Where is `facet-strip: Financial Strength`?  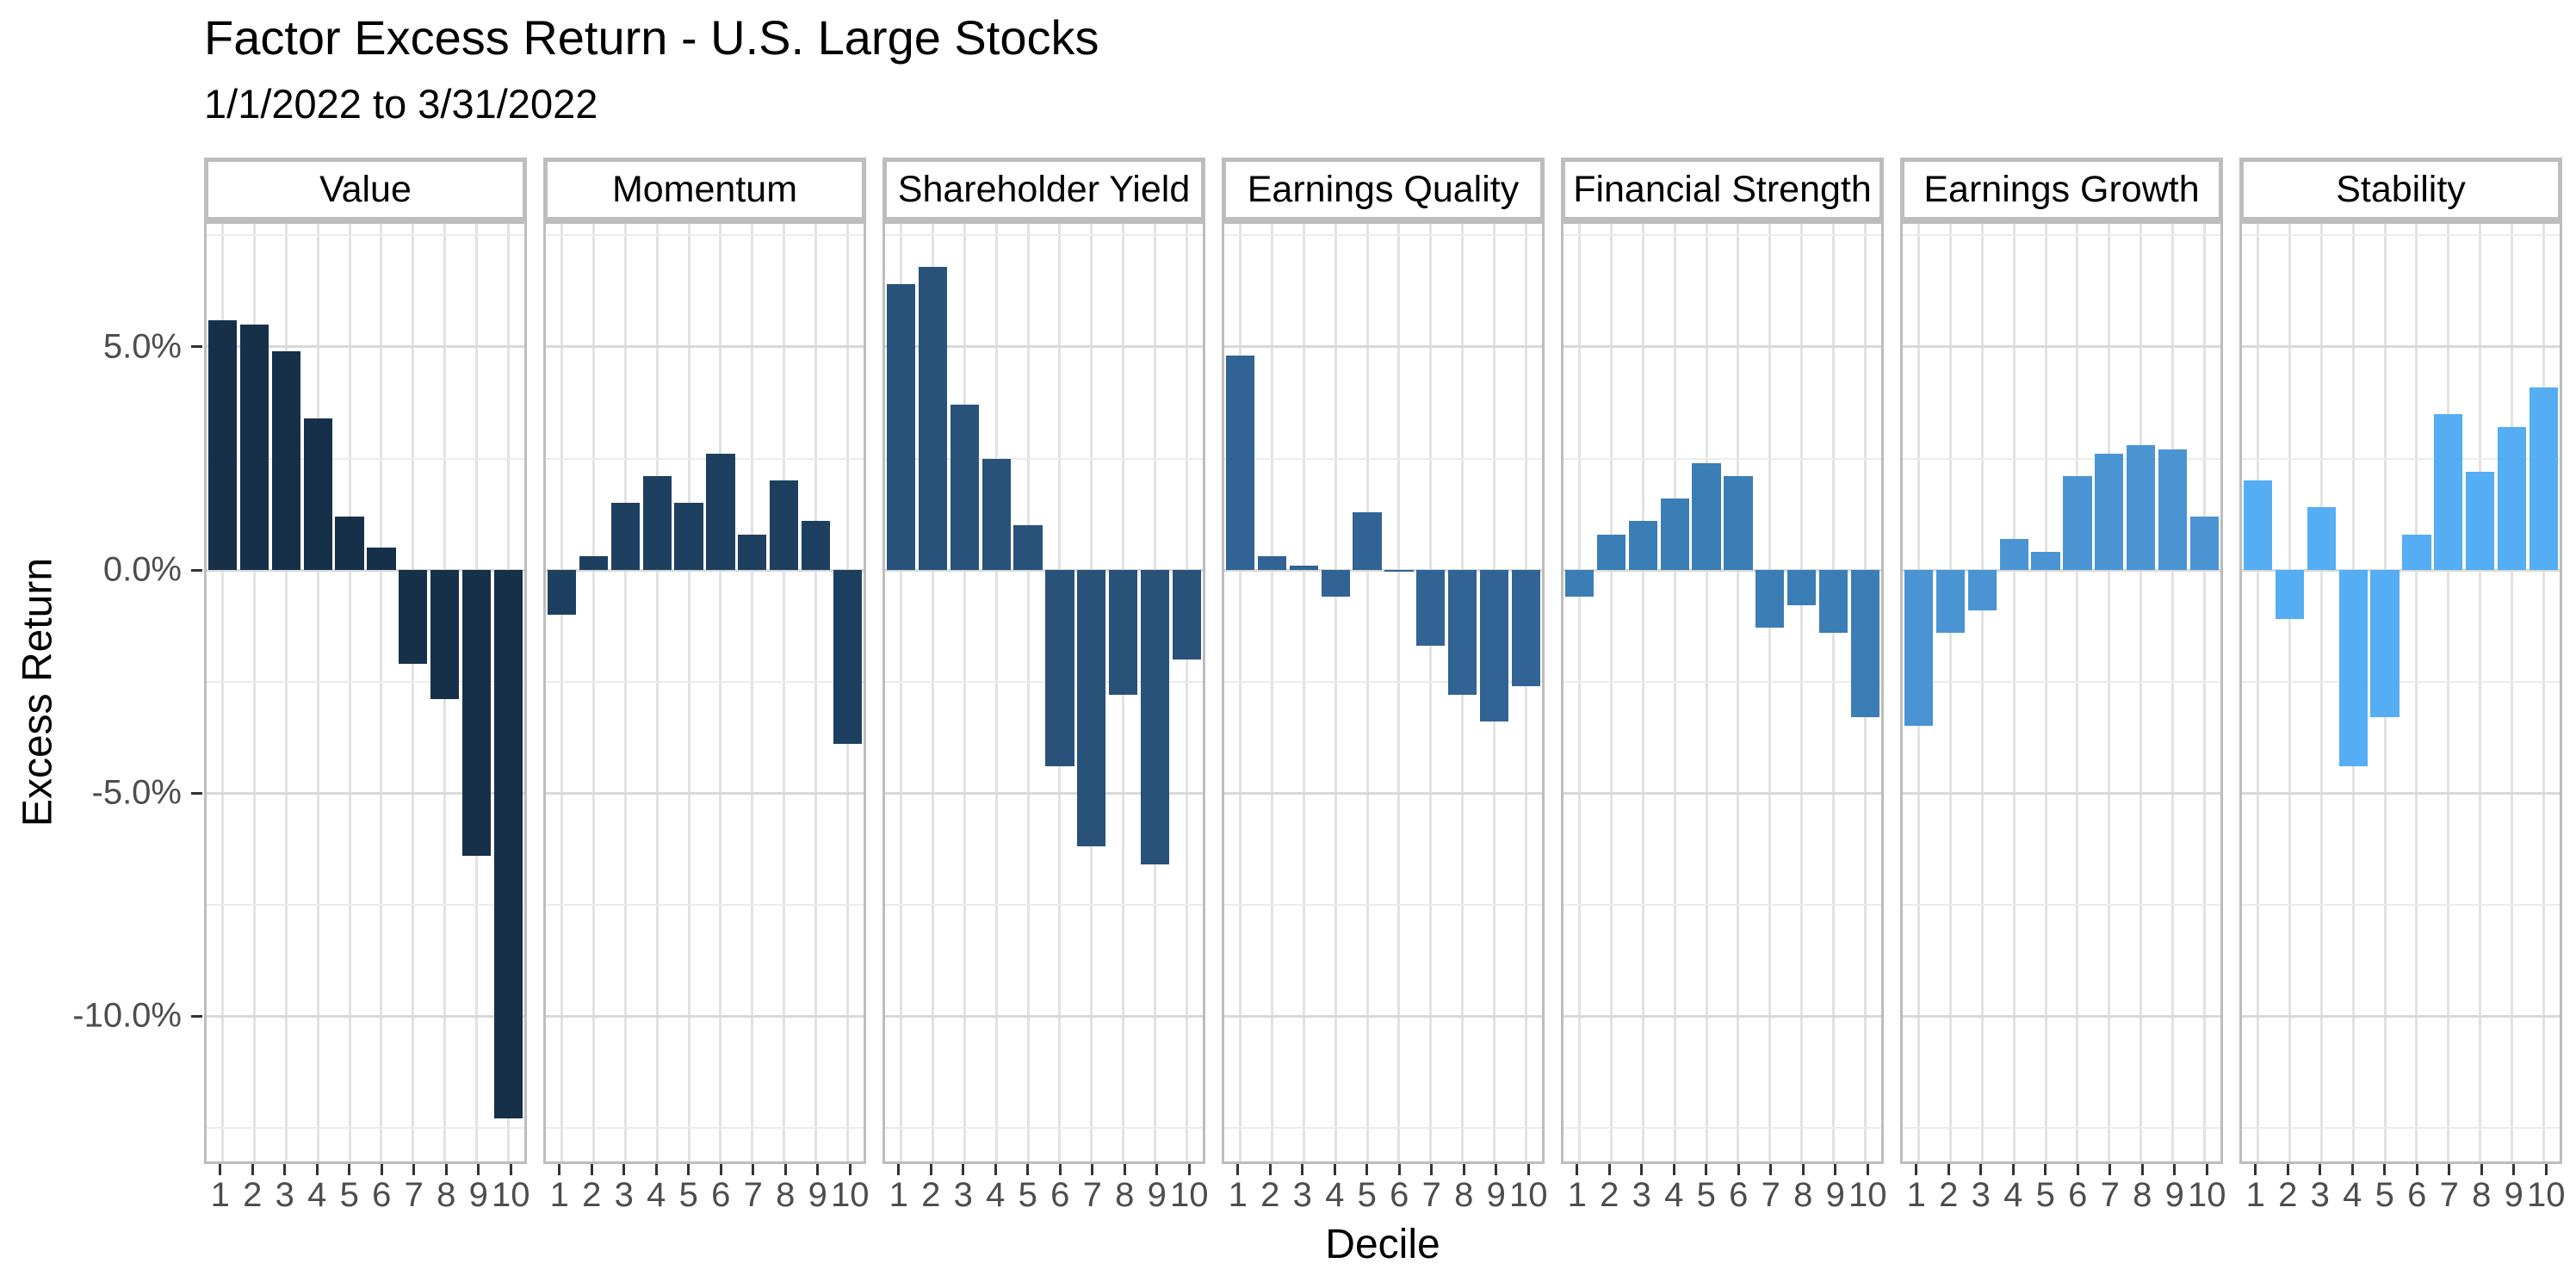 facet-strip: Financial Strength is located at coordinates (1722, 189).